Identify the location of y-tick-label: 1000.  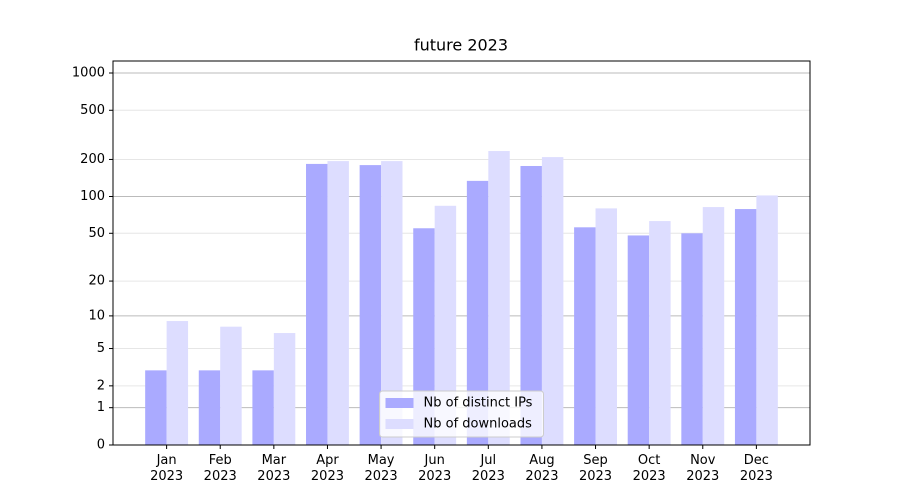
(88, 73).